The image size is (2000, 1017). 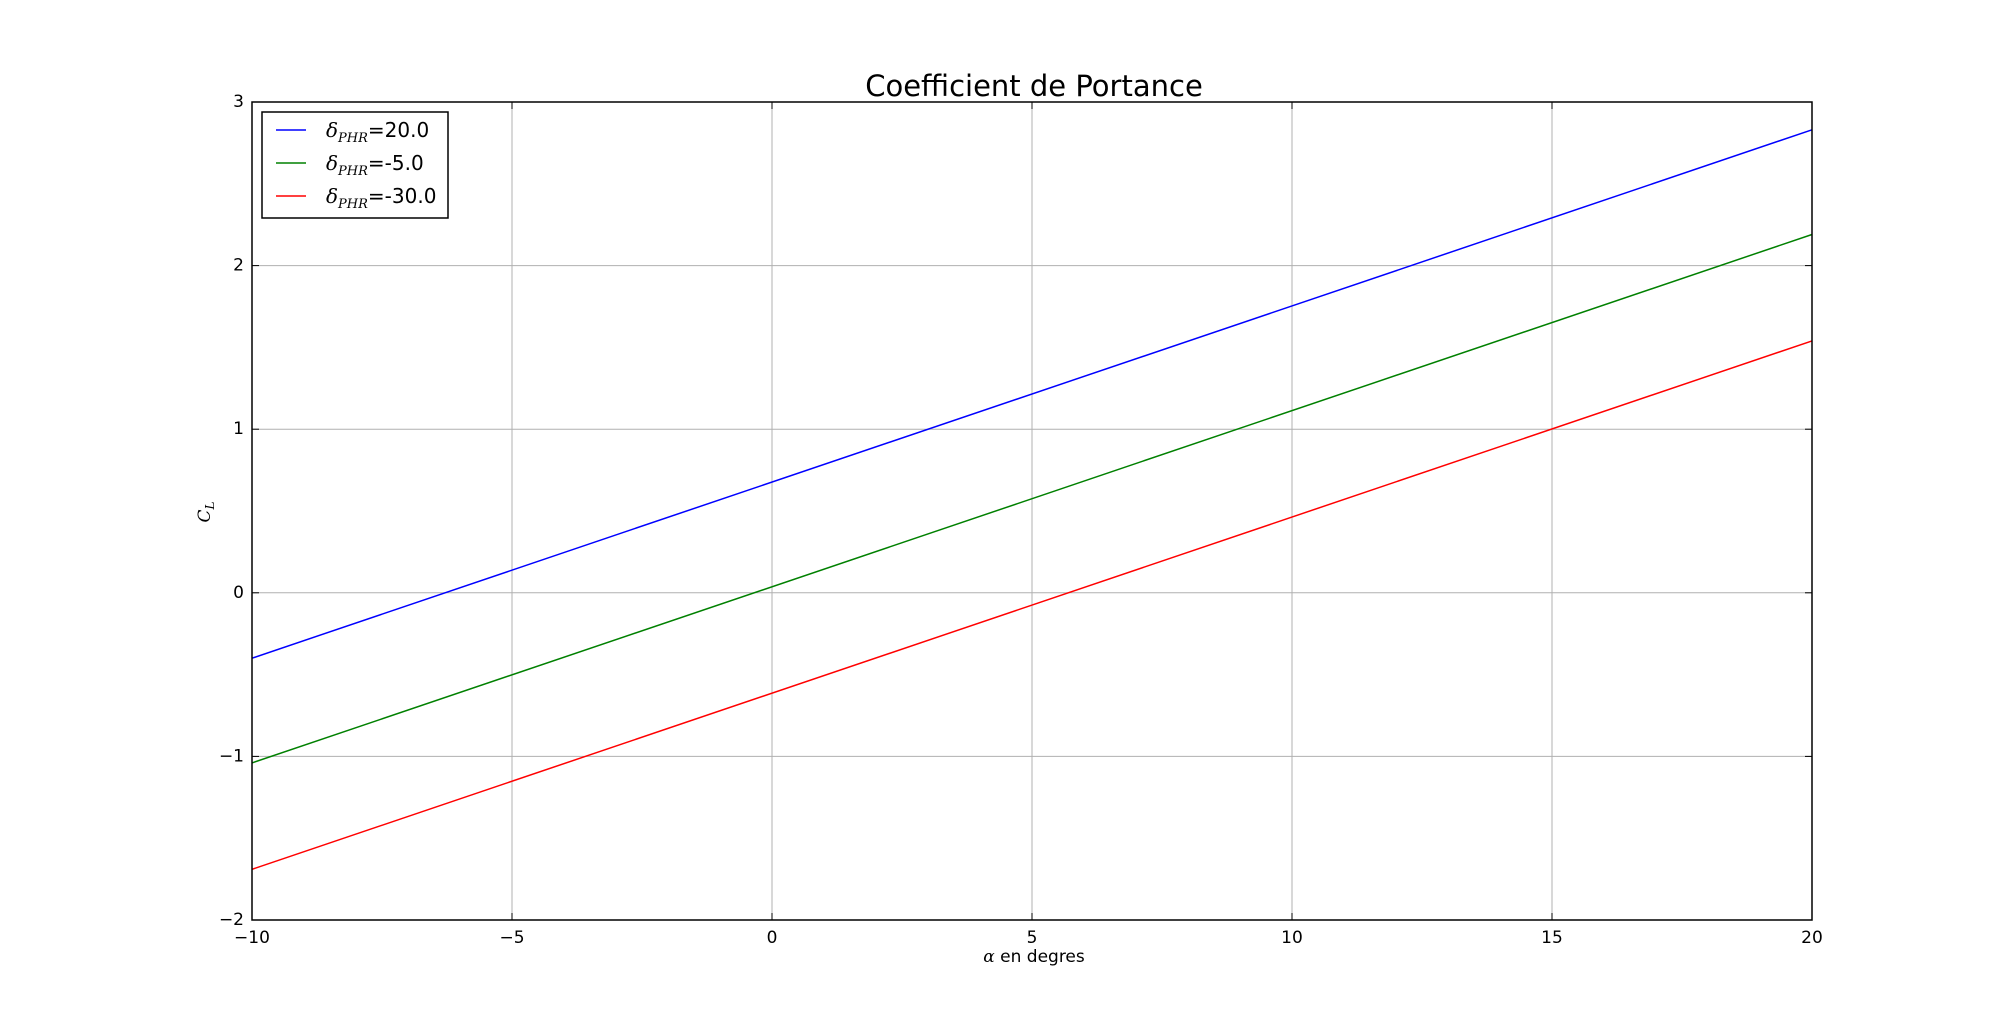 I want to click on y-tick-label: 1, so click(x=238, y=429).